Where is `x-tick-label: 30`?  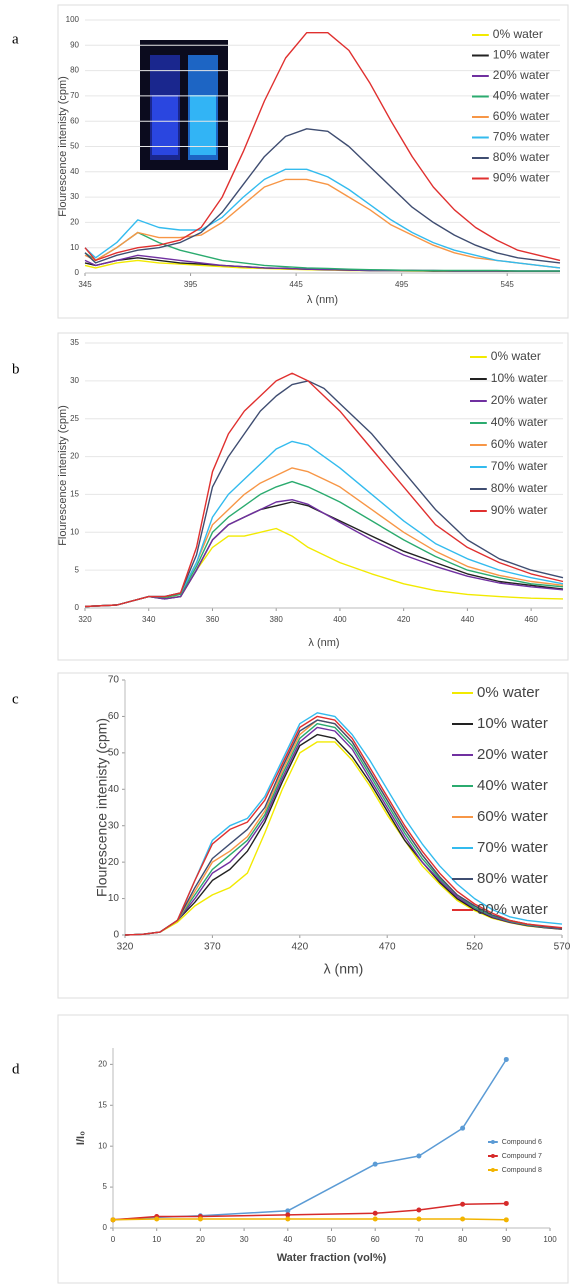 x-tick-label: 30 is located at coordinates (244, 1239).